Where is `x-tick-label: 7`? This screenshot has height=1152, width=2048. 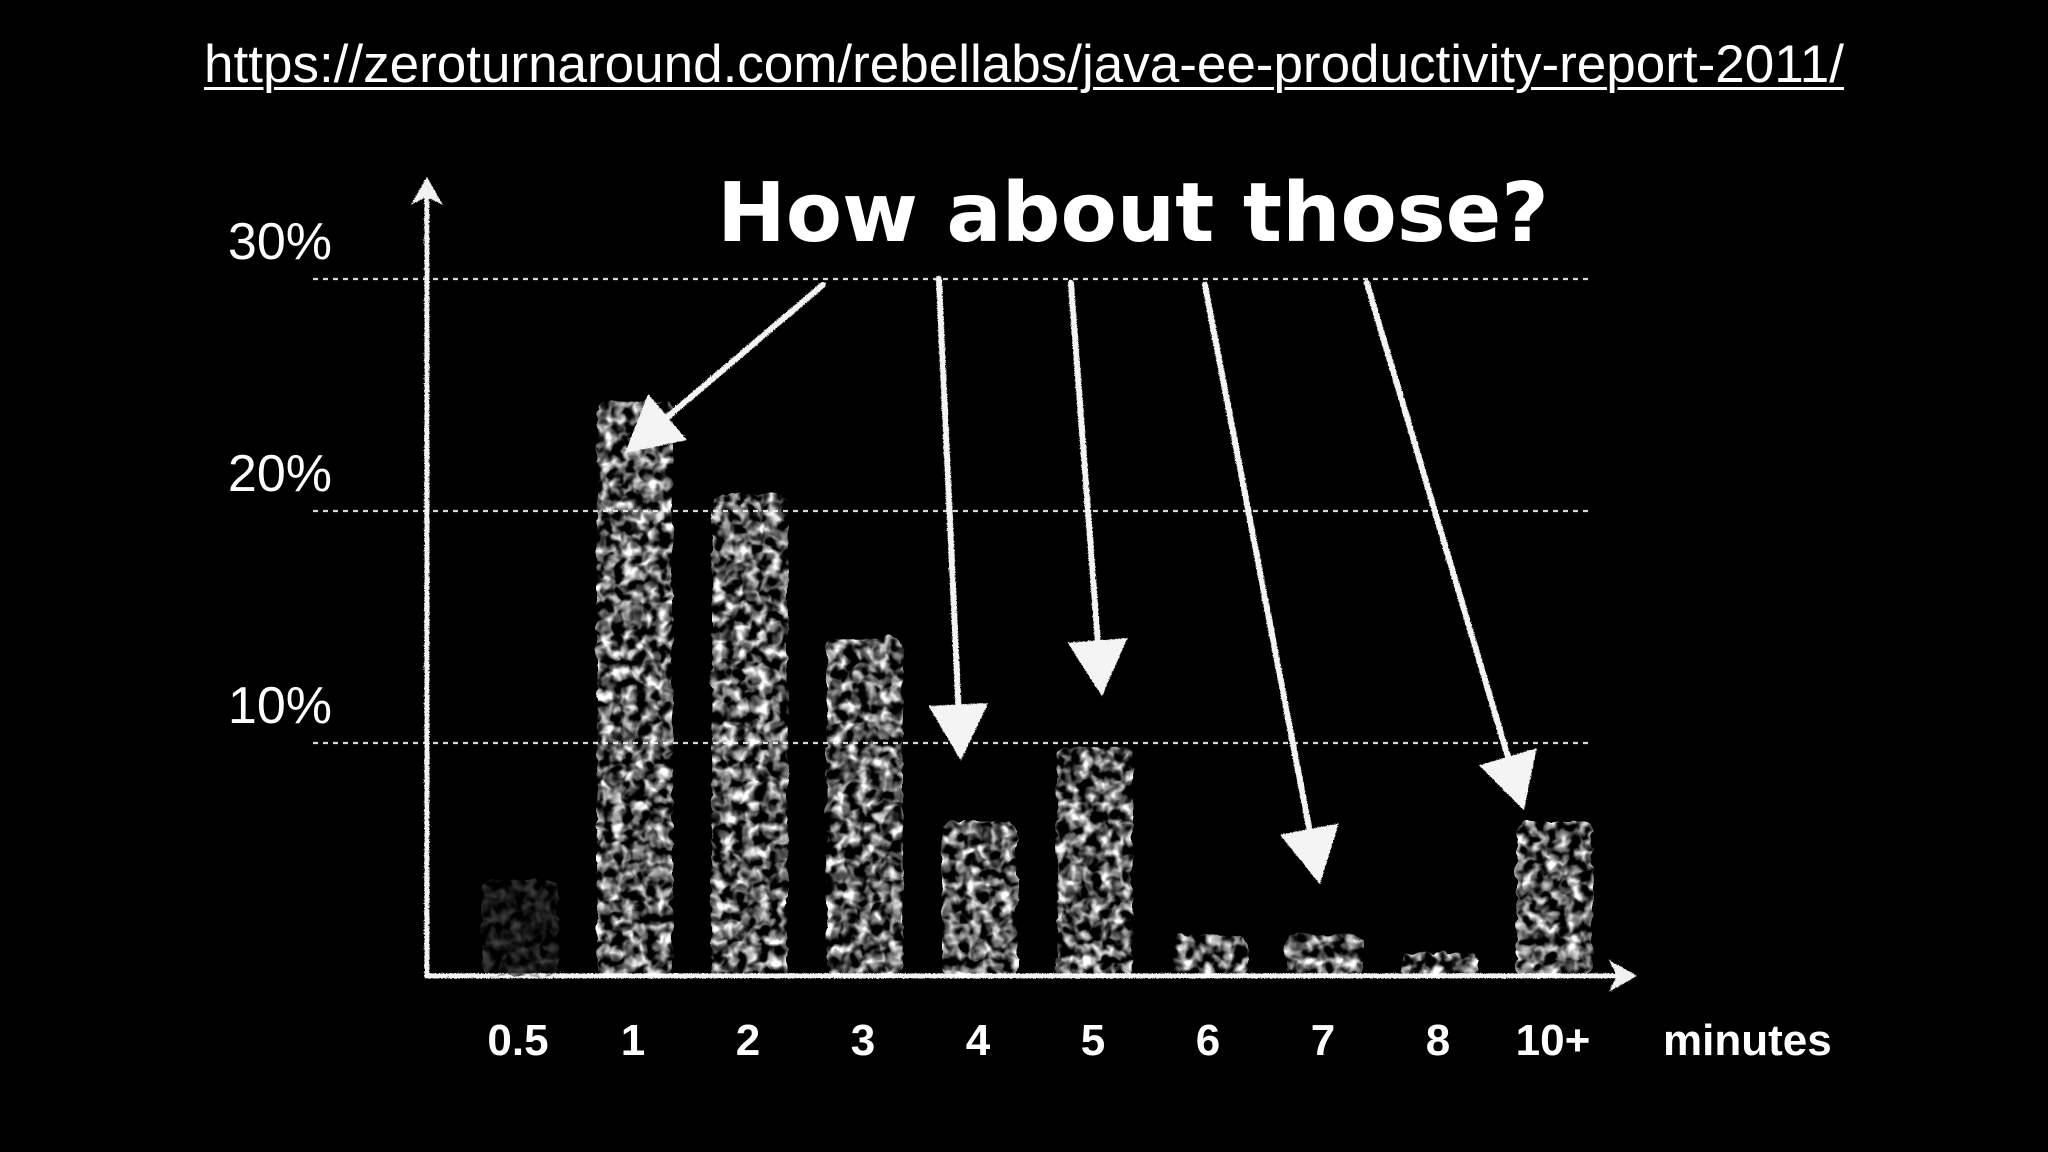
x-tick-label: 7 is located at coordinates (1323, 1040).